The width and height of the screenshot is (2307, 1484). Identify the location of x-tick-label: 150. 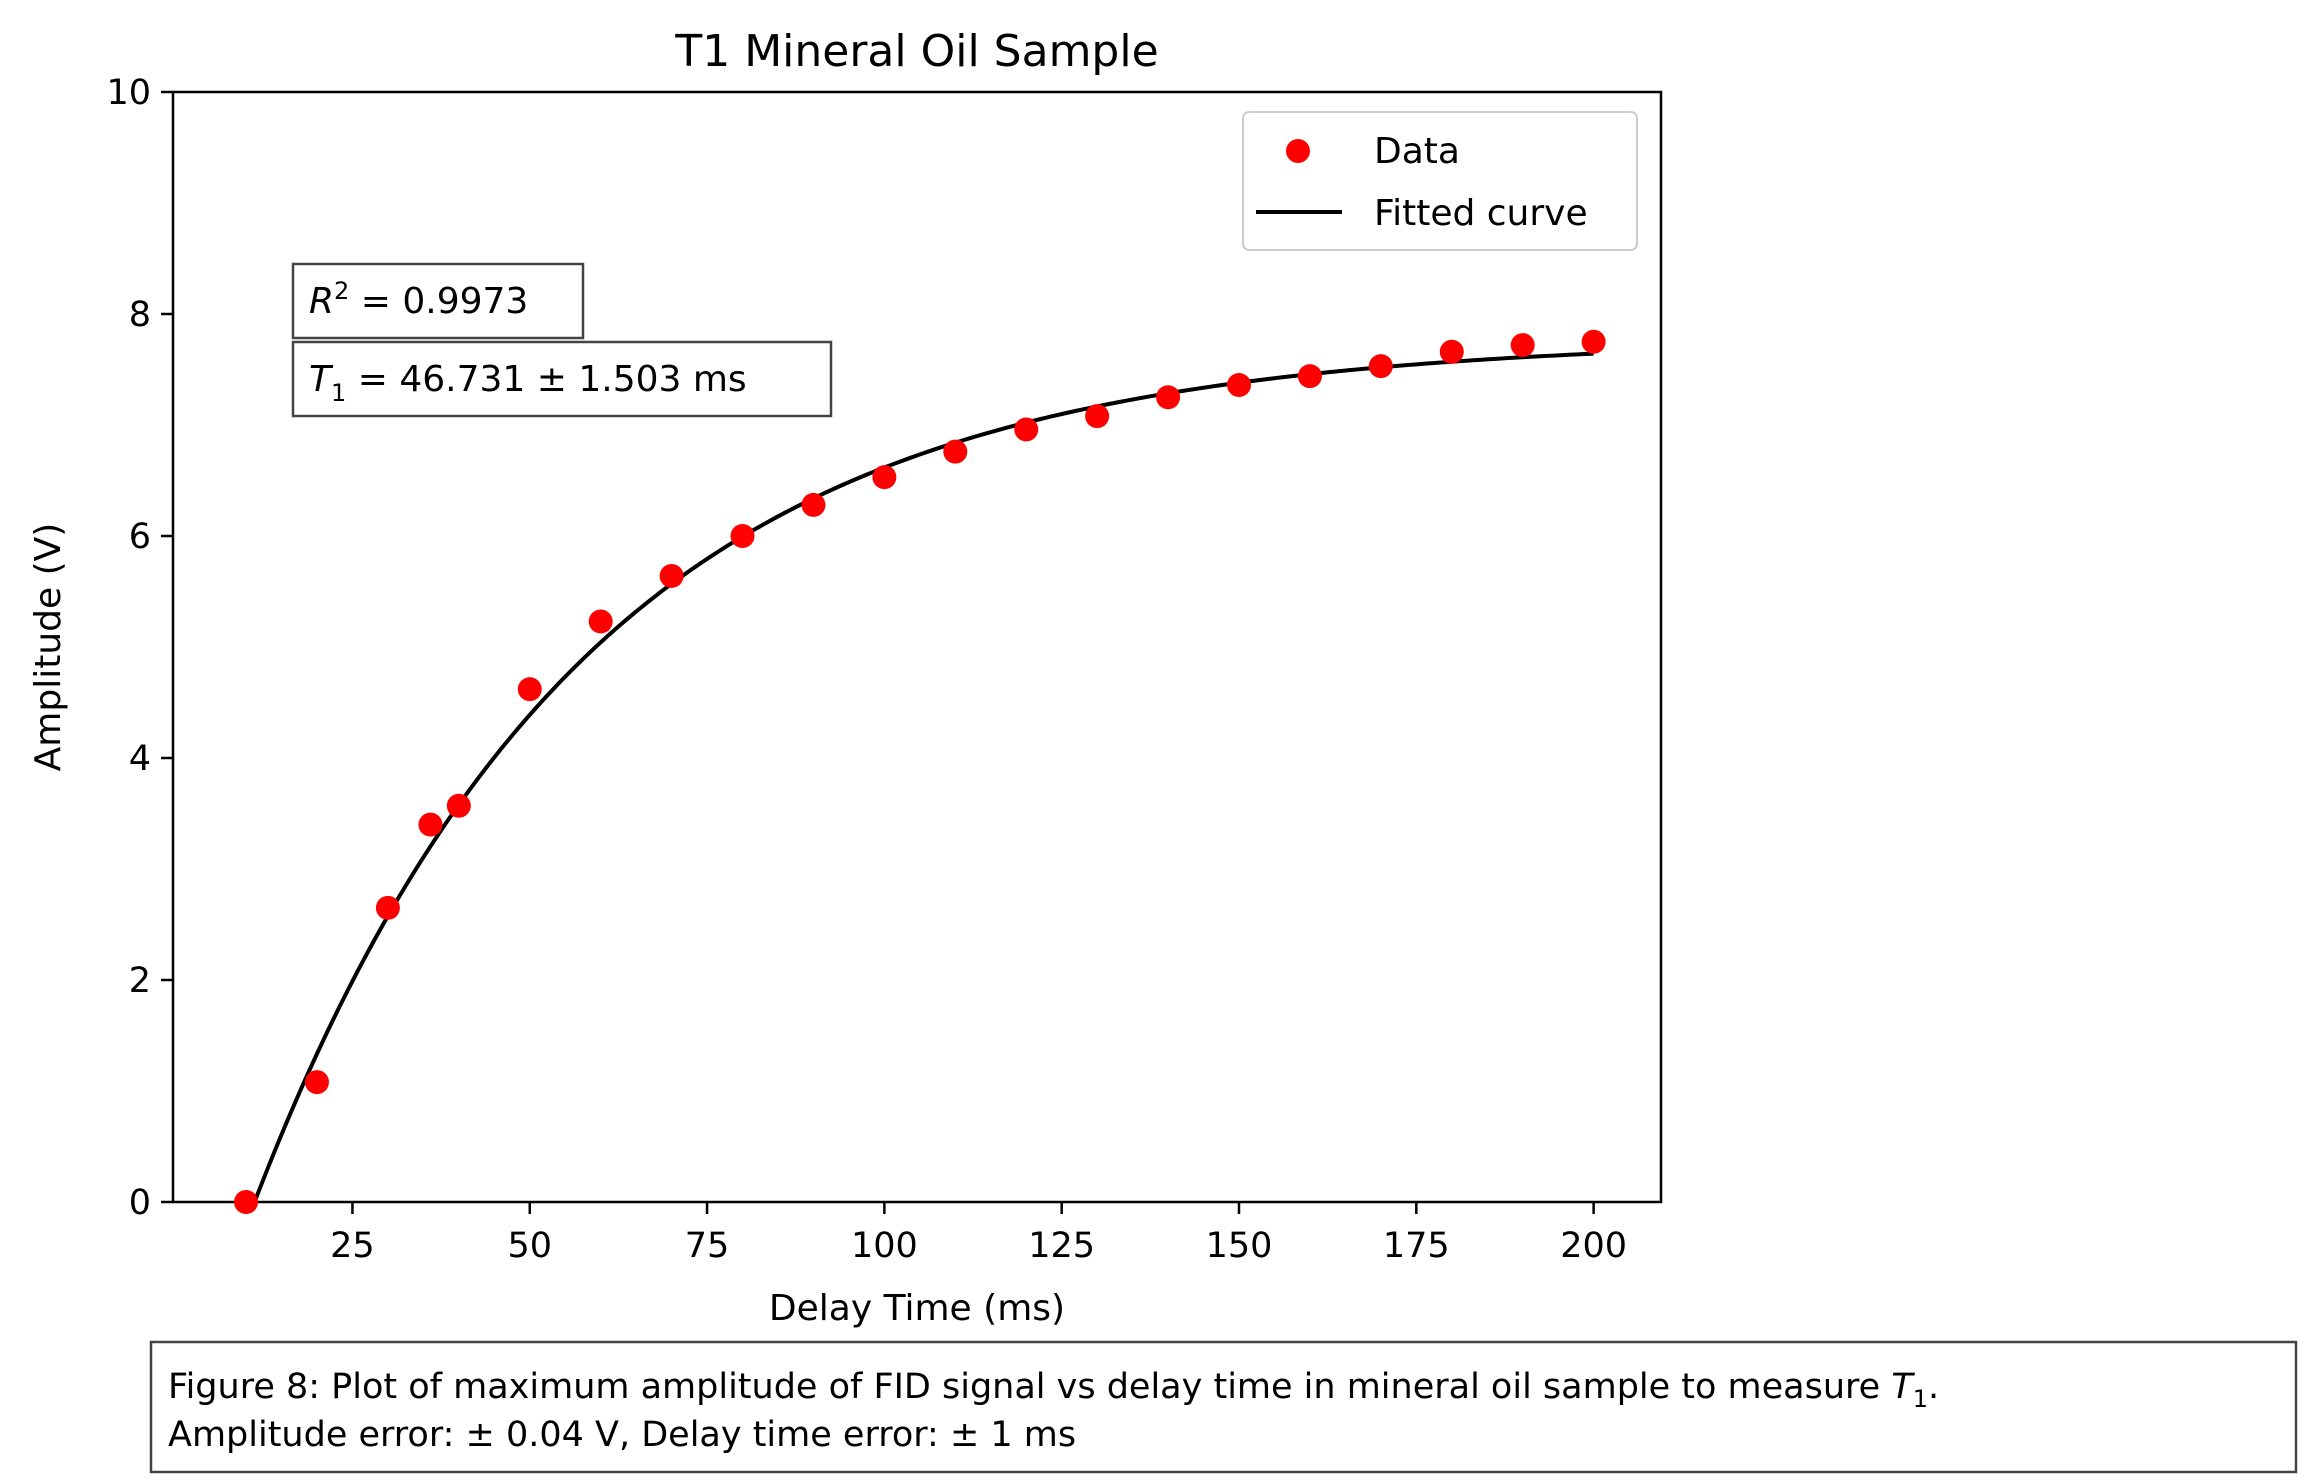
(1239, 1246).